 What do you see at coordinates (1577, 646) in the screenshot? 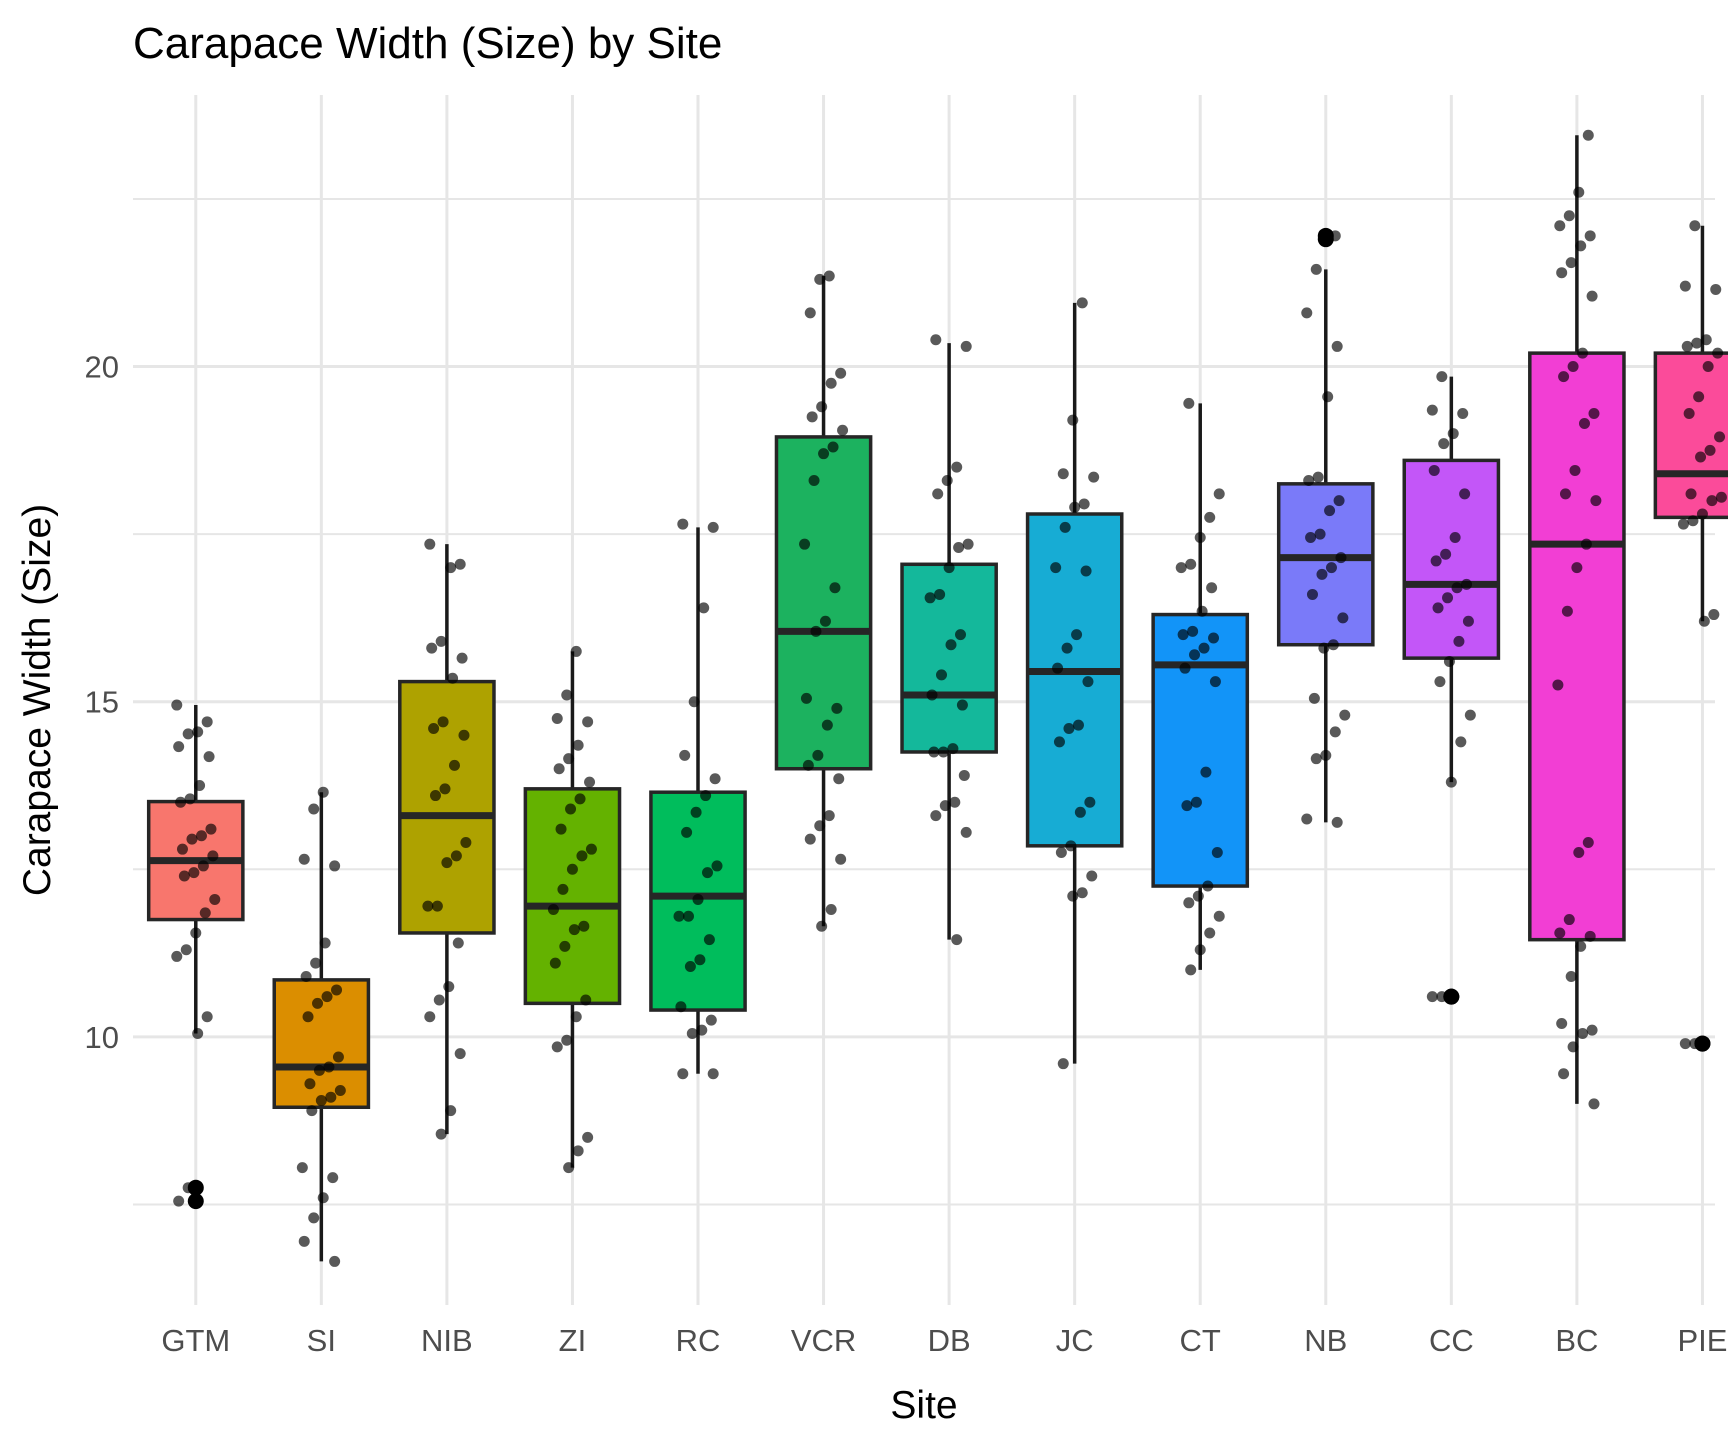
I see `box-bc` at bounding box center [1577, 646].